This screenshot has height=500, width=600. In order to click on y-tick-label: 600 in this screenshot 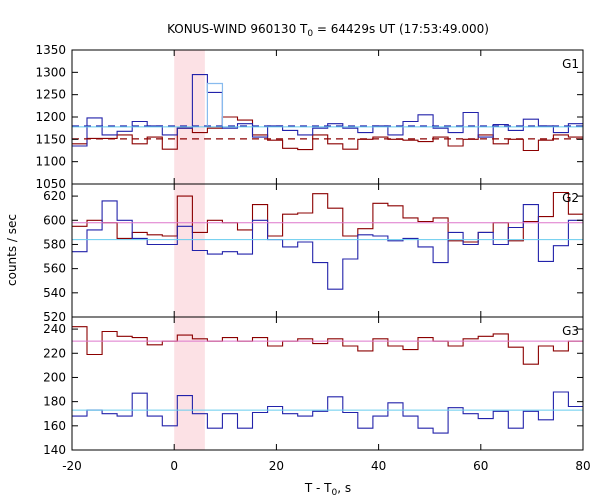, I will do `click(54, 220)`.